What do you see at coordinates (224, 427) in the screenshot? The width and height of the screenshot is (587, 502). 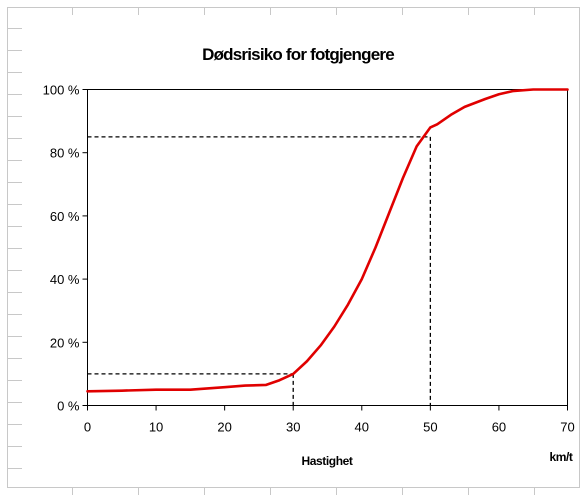 I see `x-tick-label: 20` at bounding box center [224, 427].